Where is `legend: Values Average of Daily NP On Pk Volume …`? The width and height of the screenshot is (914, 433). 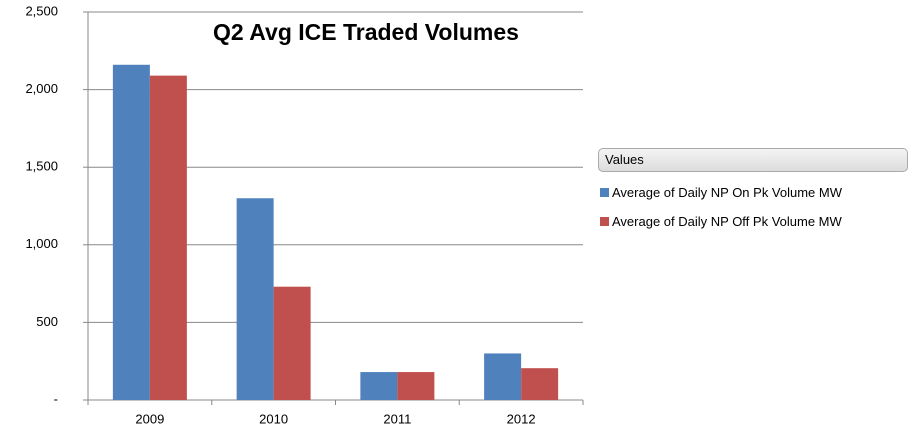 legend: Values Average of Daily NP On Pk Volume … is located at coordinates (753, 189).